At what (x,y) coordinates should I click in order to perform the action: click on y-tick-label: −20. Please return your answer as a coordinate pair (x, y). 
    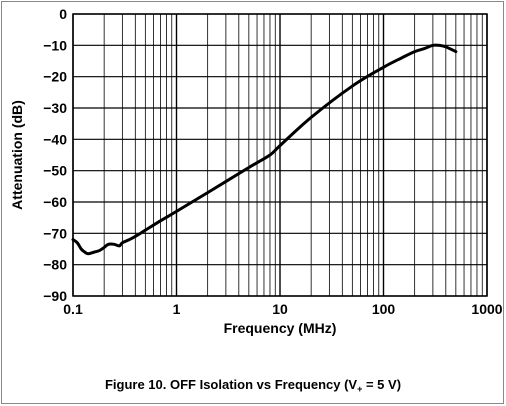
    Looking at the image, I should click on (55, 77).